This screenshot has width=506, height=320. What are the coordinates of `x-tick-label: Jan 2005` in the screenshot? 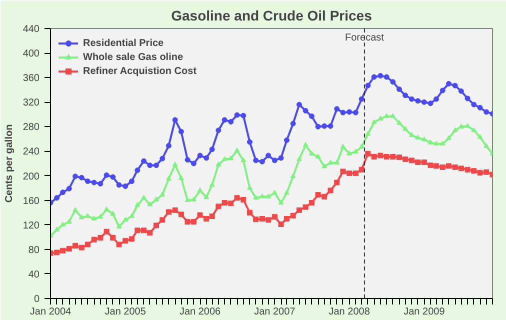 It's located at (125, 312).